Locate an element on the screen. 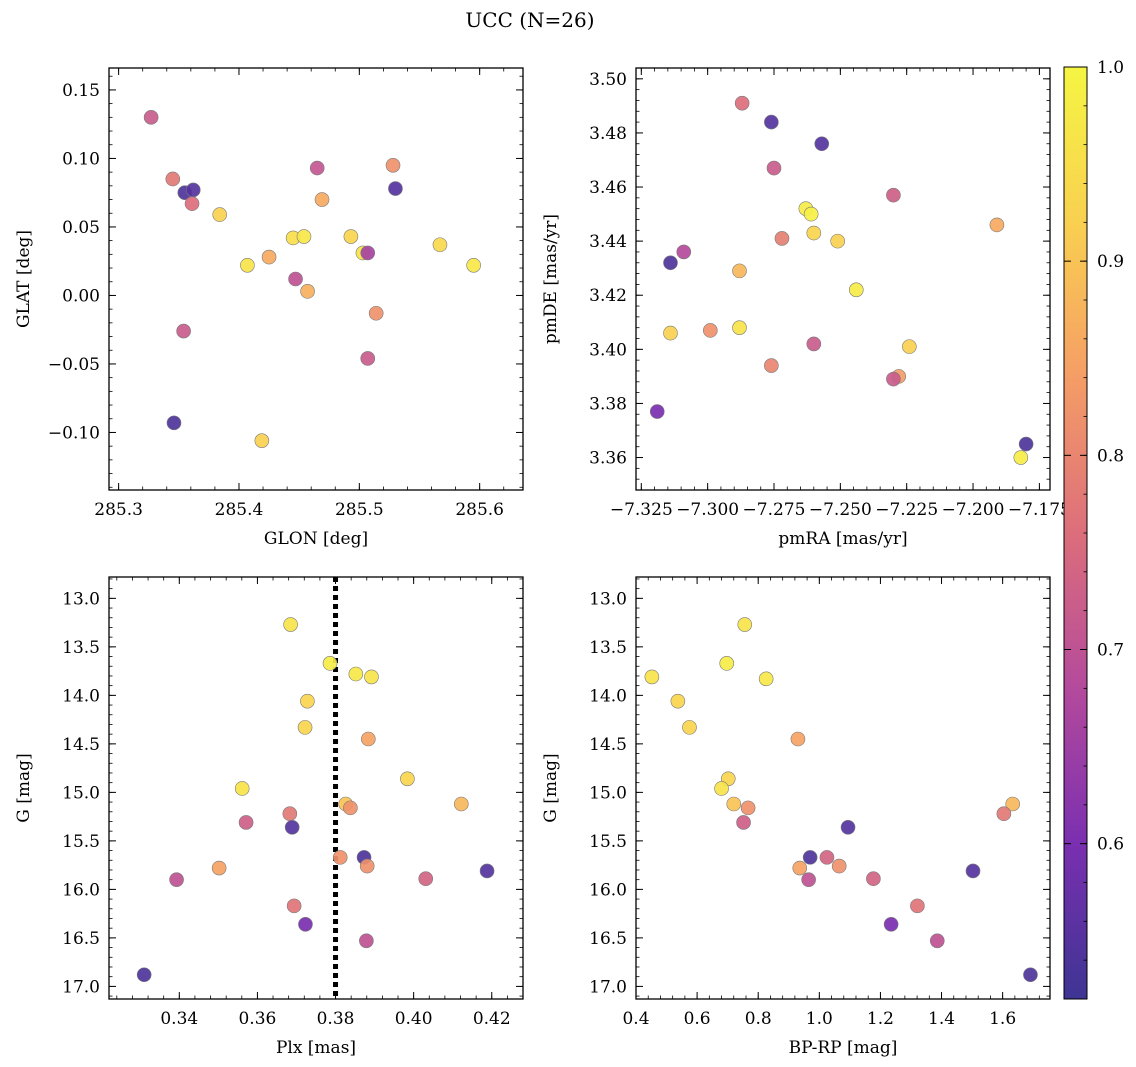 The height and width of the screenshot is (1067, 1136). y-tick-label: 3.48 is located at coordinates (608, 134).